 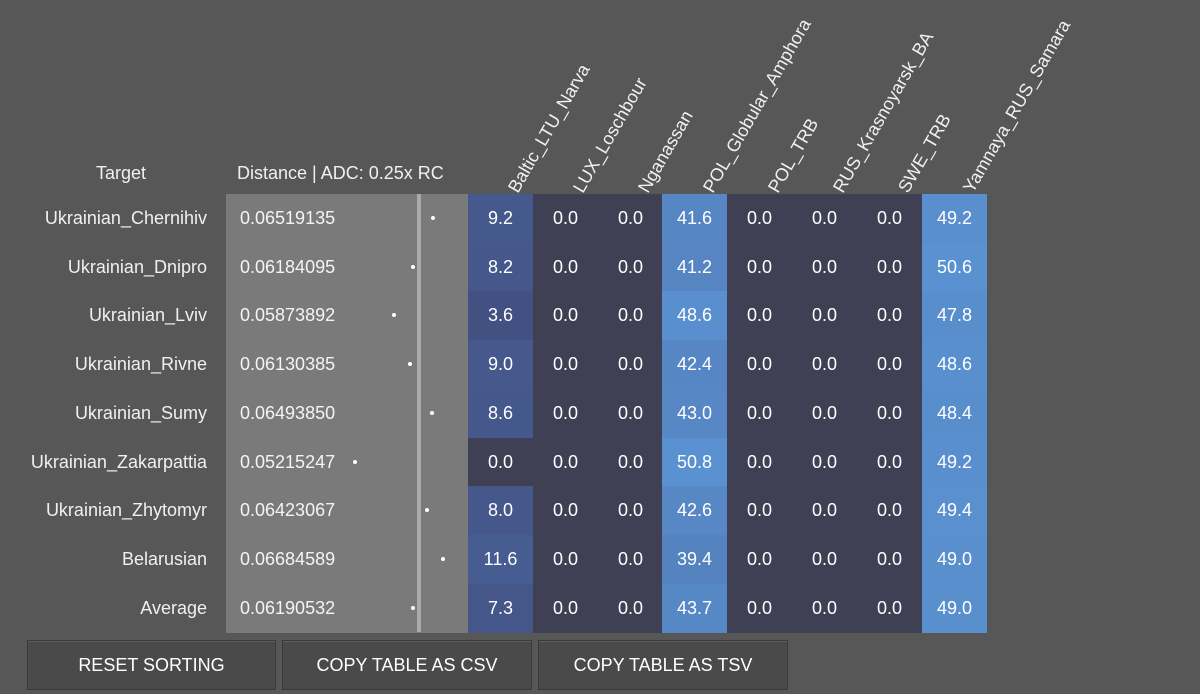 I want to click on distance-cell: 0.05215247, so click(x=347, y=462).